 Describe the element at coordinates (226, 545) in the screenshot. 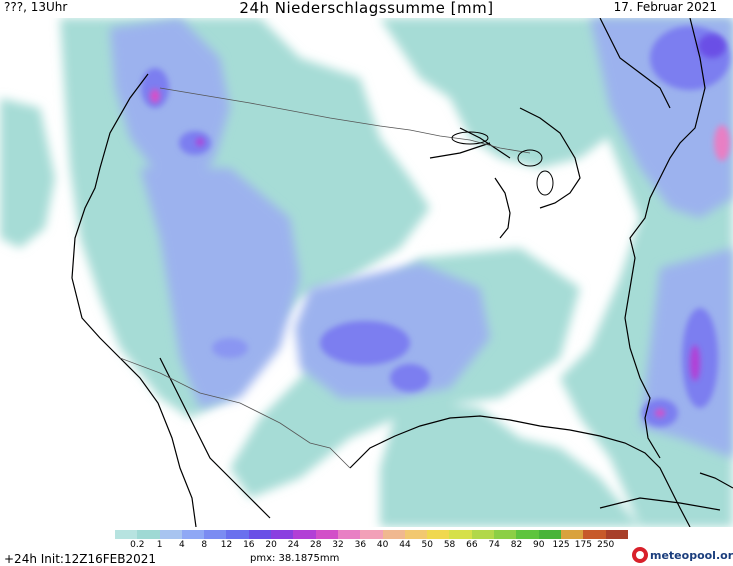

I see `scale-tick-label: 12` at that location.